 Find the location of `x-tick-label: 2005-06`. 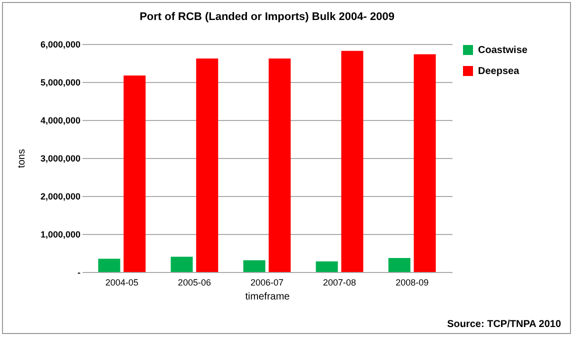

x-tick-label: 2005-06 is located at coordinates (194, 283).